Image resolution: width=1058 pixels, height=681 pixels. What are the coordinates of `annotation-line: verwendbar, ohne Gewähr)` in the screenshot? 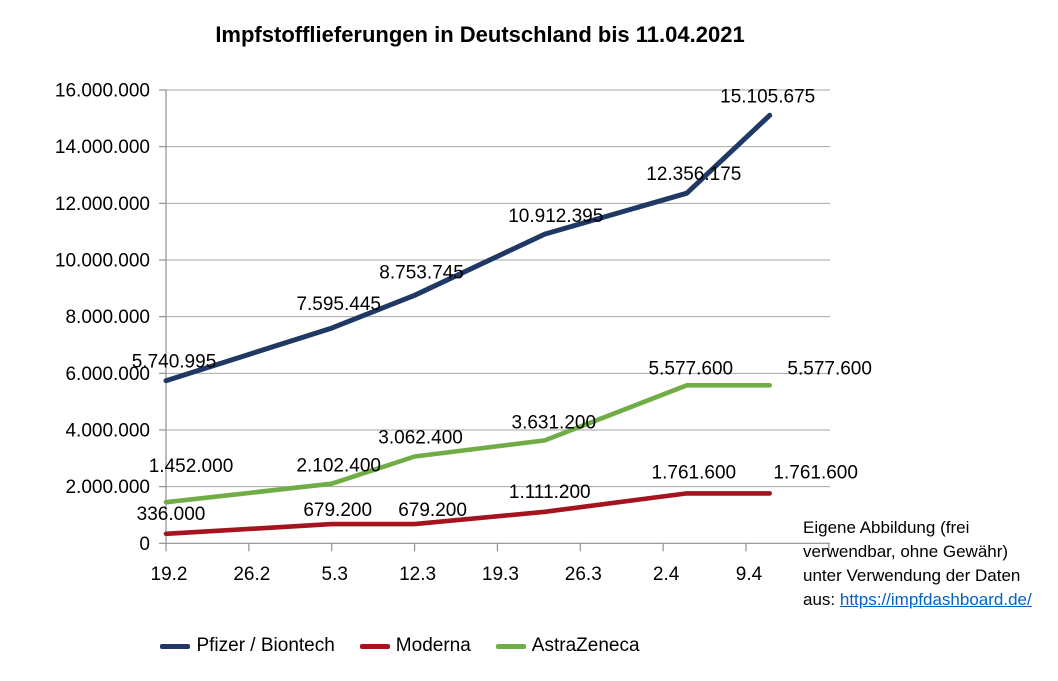 It's located at (906, 551).